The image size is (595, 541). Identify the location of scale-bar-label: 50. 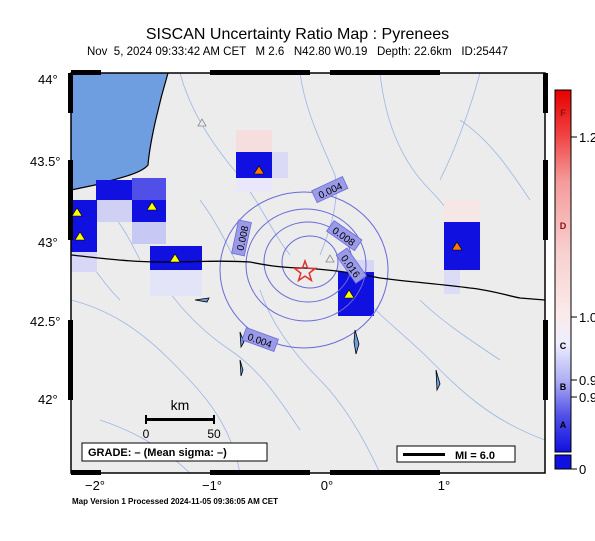
(214, 434).